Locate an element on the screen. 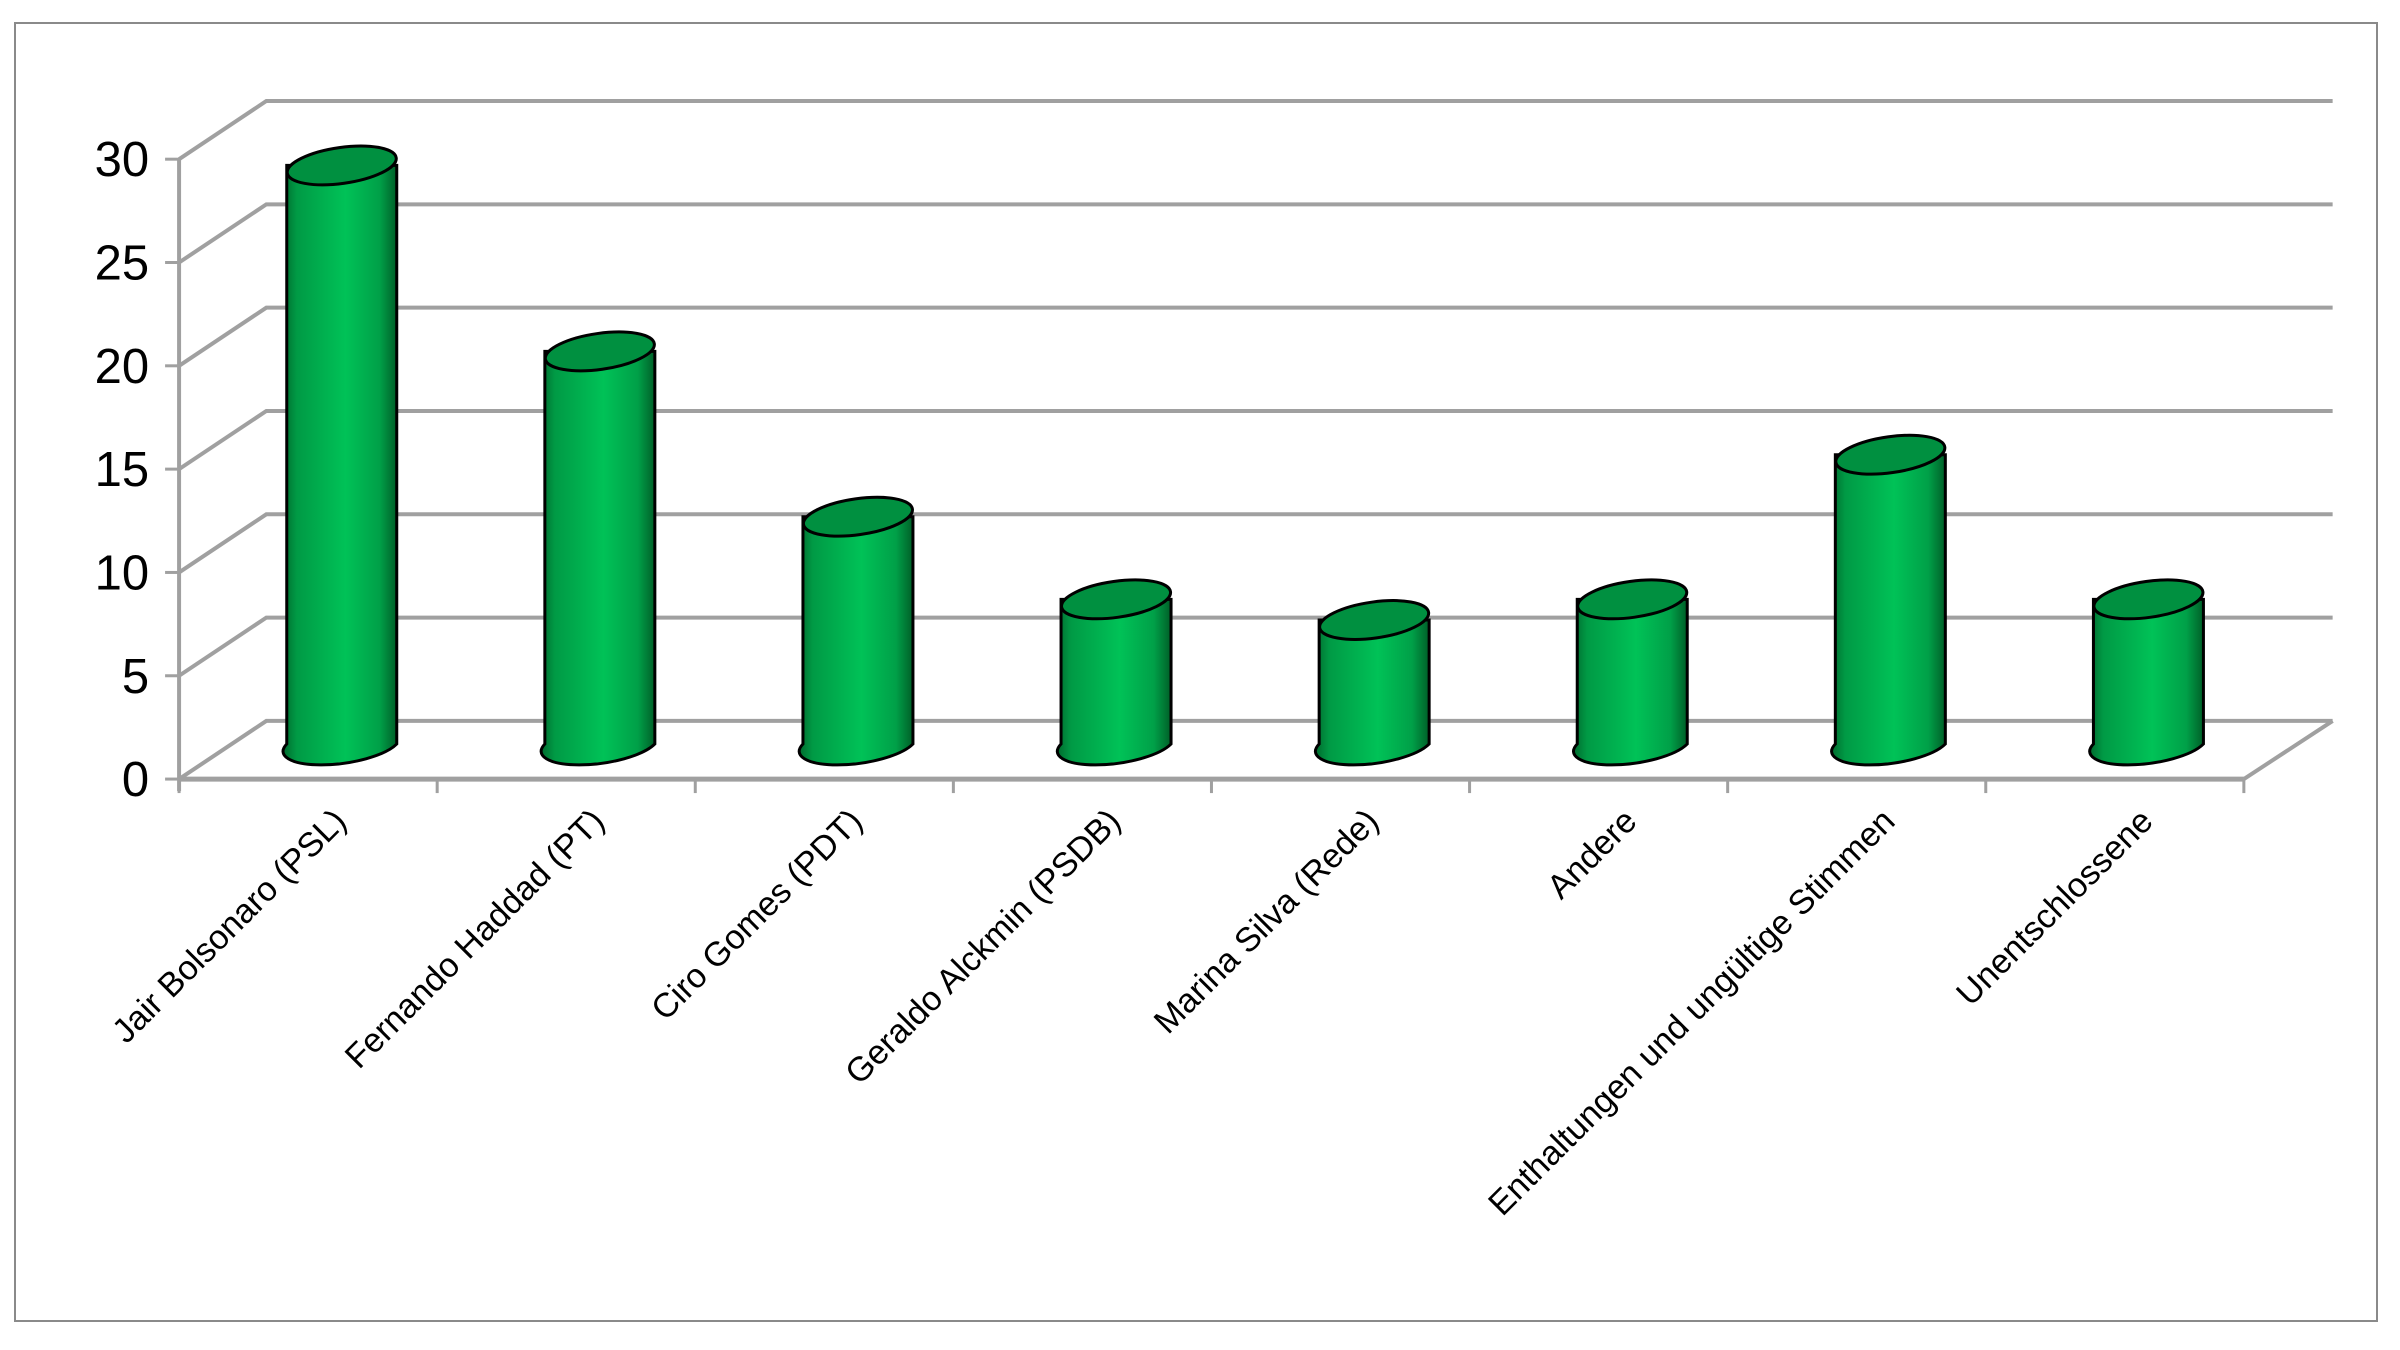  y-tick-label: 15 is located at coordinates (122, 470).